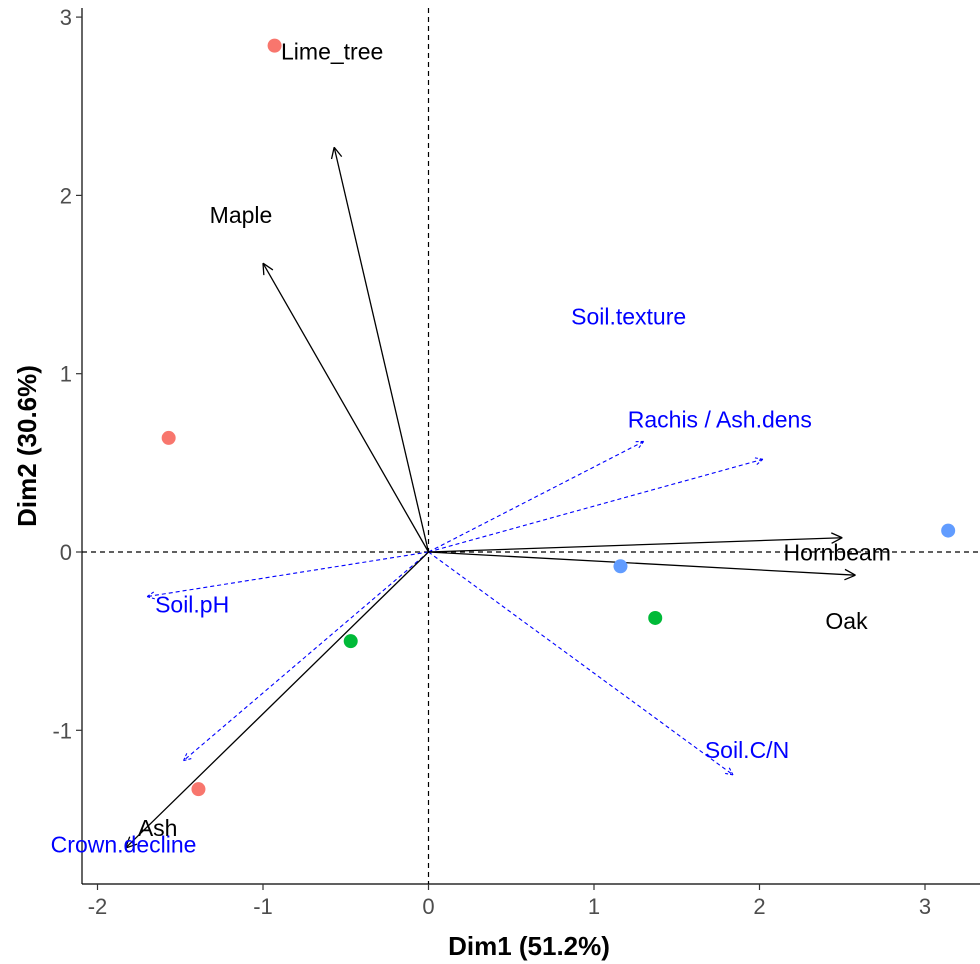  Describe the element at coordinates (66, 374) in the screenshot. I see `y-tick-label: 1` at that location.